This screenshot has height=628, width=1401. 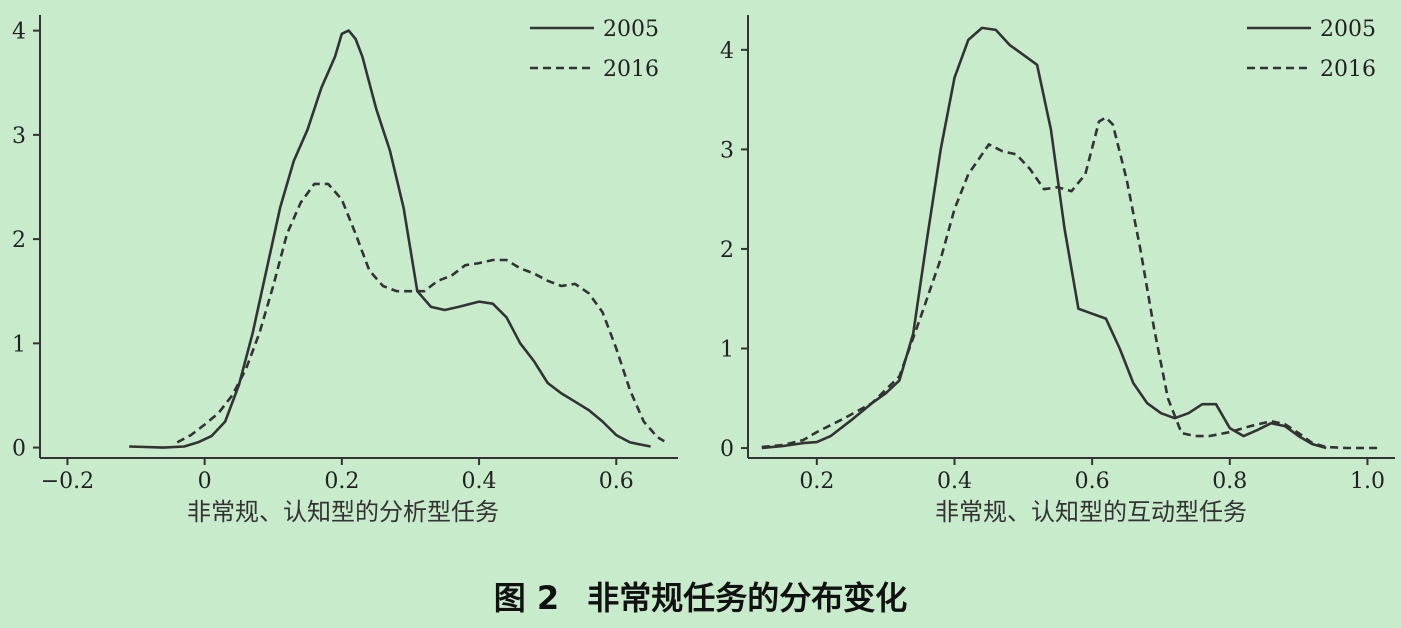 I want to click on left-legend-2016-label: 2016, so click(x=631, y=69).